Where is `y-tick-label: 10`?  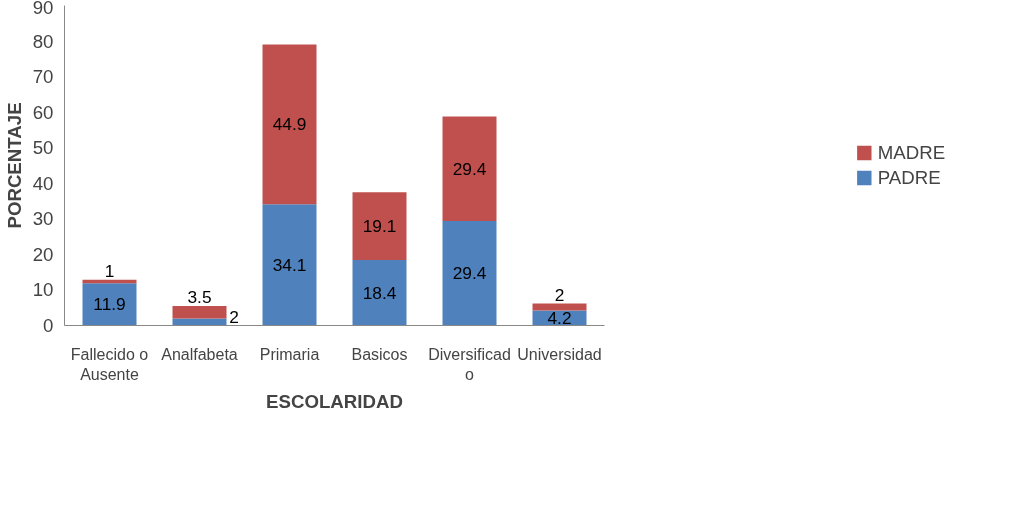
y-tick-label: 10 is located at coordinates (43, 290).